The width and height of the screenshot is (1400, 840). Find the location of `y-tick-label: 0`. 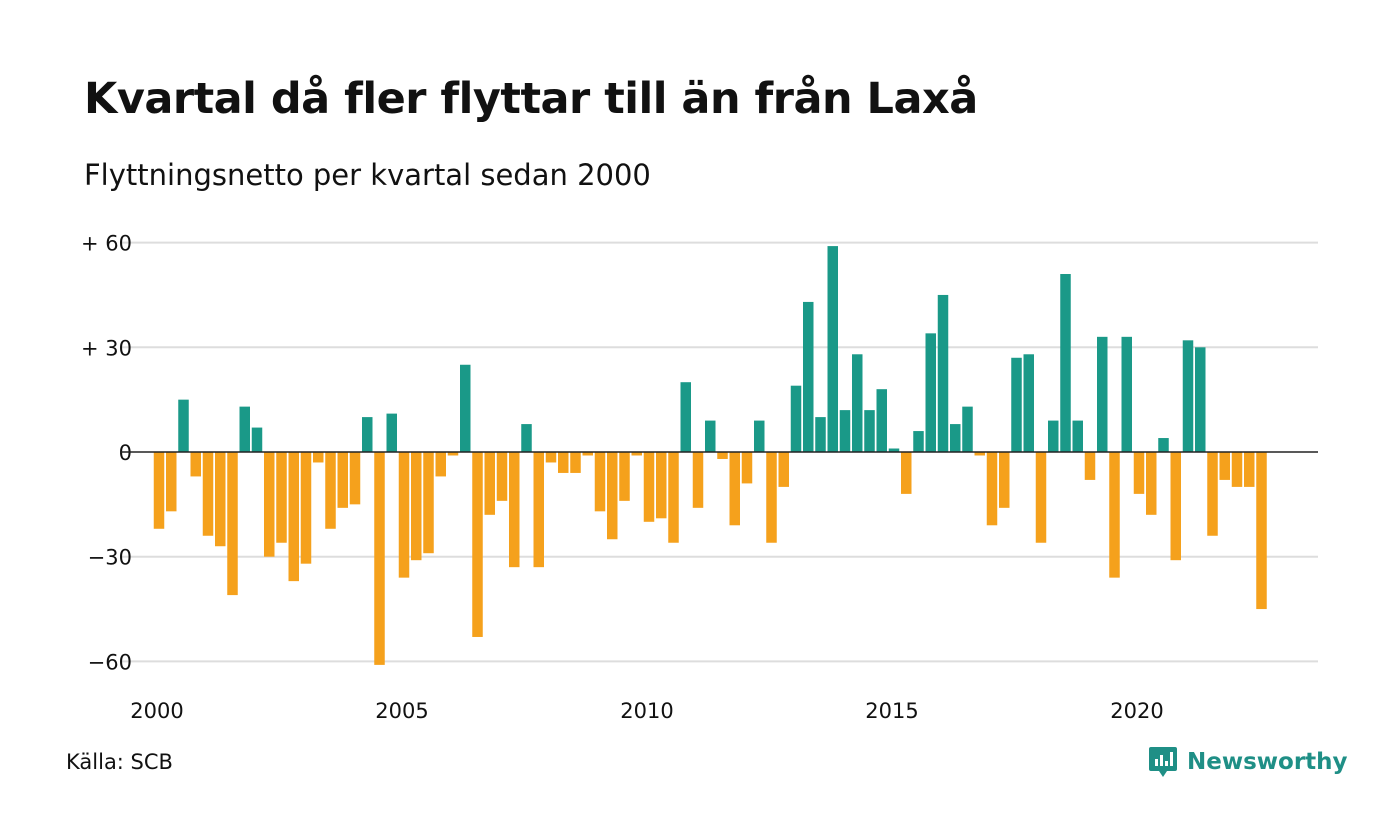

y-tick-label: 0 is located at coordinates (125, 453).